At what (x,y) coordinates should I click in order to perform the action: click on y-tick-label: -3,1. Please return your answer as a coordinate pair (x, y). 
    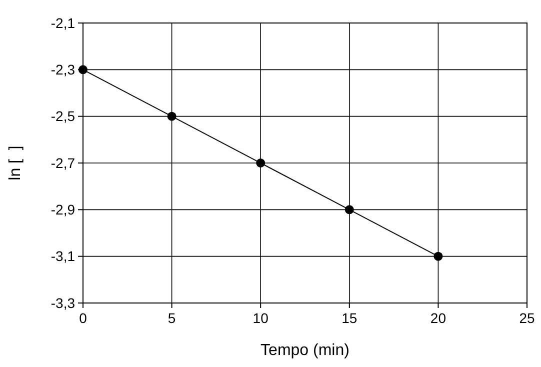
    Looking at the image, I should click on (63, 256).